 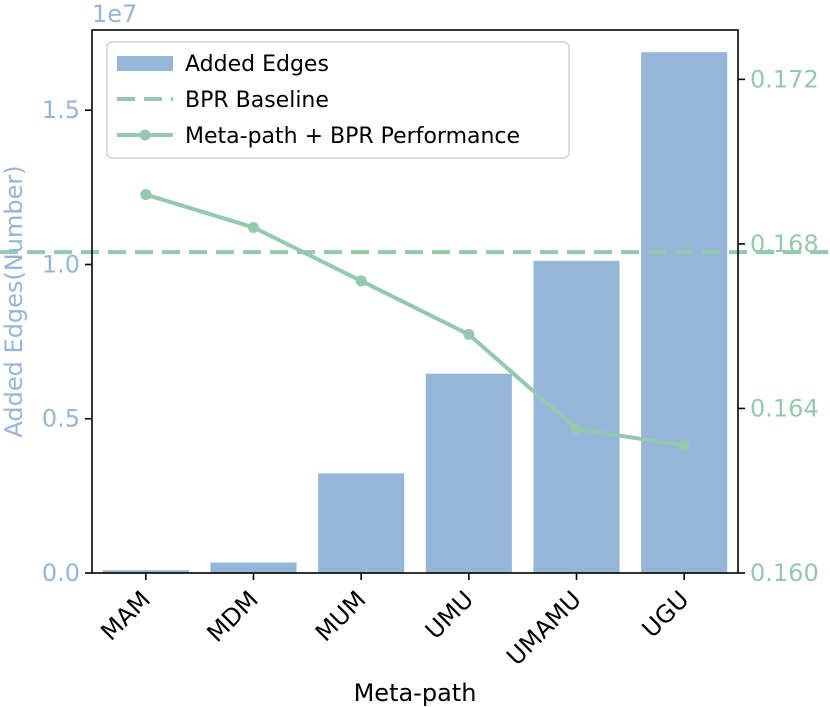 What do you see at coordinates (145, 63) in the screenshot?
I see `legend-swatch-added-edges` at bounding box center [145, 63].